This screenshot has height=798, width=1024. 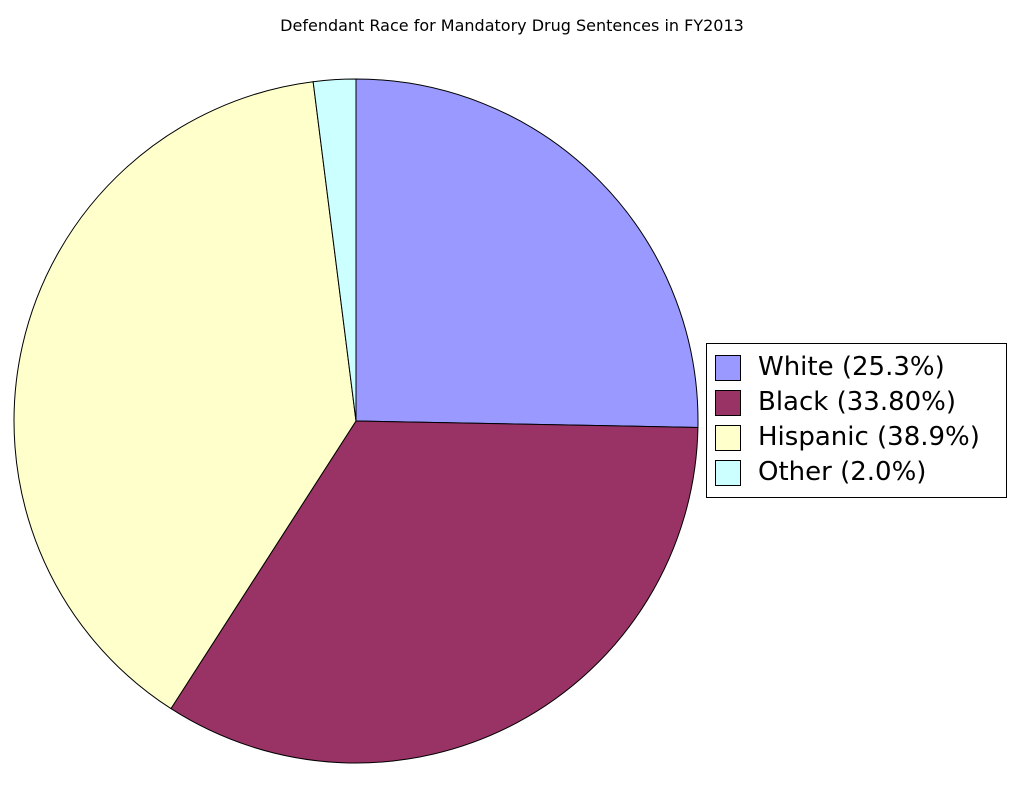 I want to click on legend-swatch-other, so click(x=728, y=472).